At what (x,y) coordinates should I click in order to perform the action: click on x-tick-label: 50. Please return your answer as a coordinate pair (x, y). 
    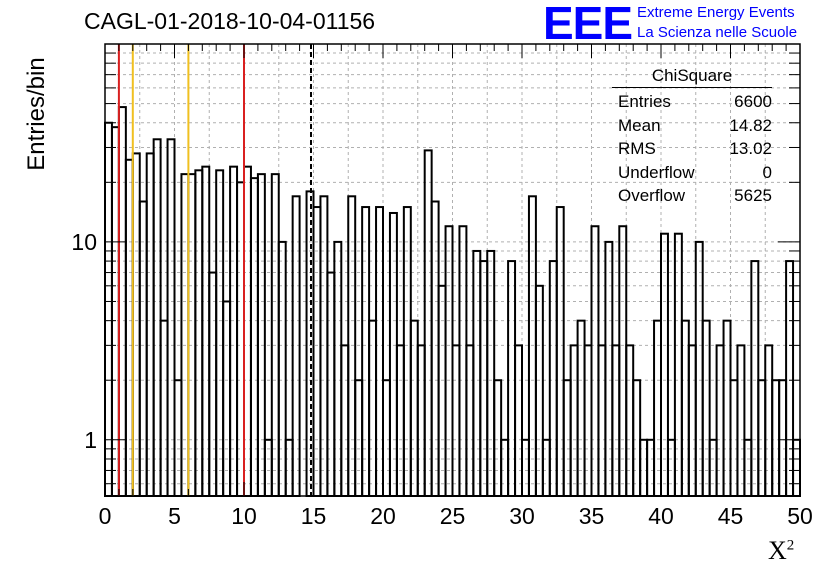
    Looking at the image, I should click on (800, 516).